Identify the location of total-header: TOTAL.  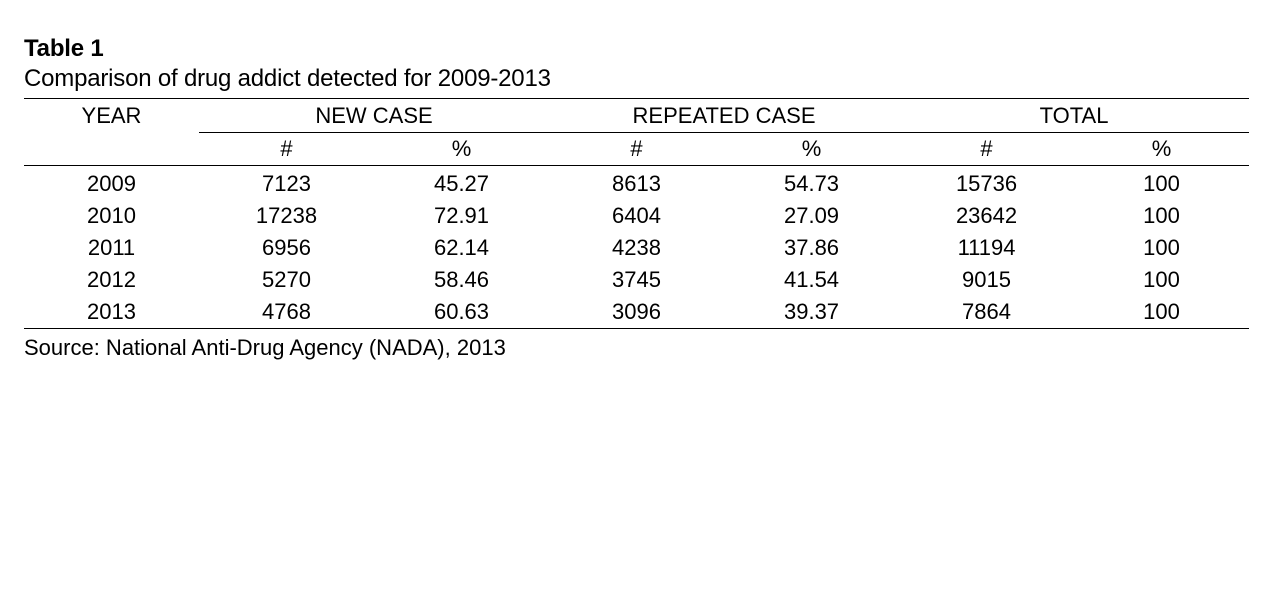
(1074, 115).